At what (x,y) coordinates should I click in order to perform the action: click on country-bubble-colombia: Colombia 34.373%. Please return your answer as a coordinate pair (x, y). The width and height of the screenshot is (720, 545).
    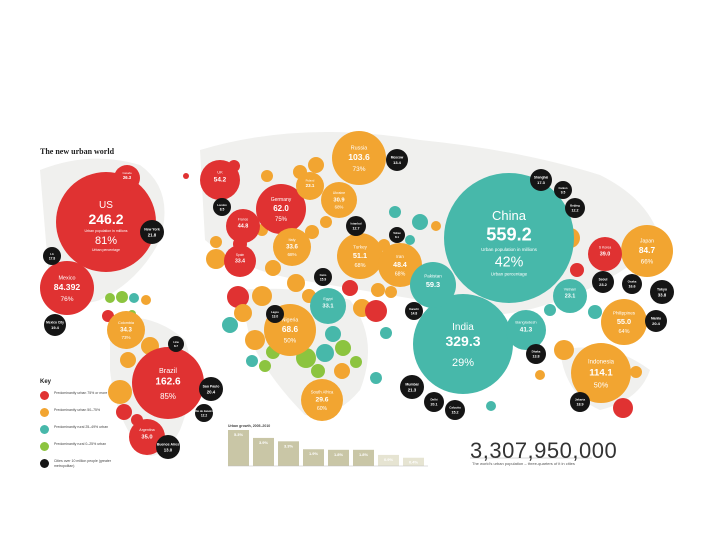
    Looking at the image, I should click on (126, 330).